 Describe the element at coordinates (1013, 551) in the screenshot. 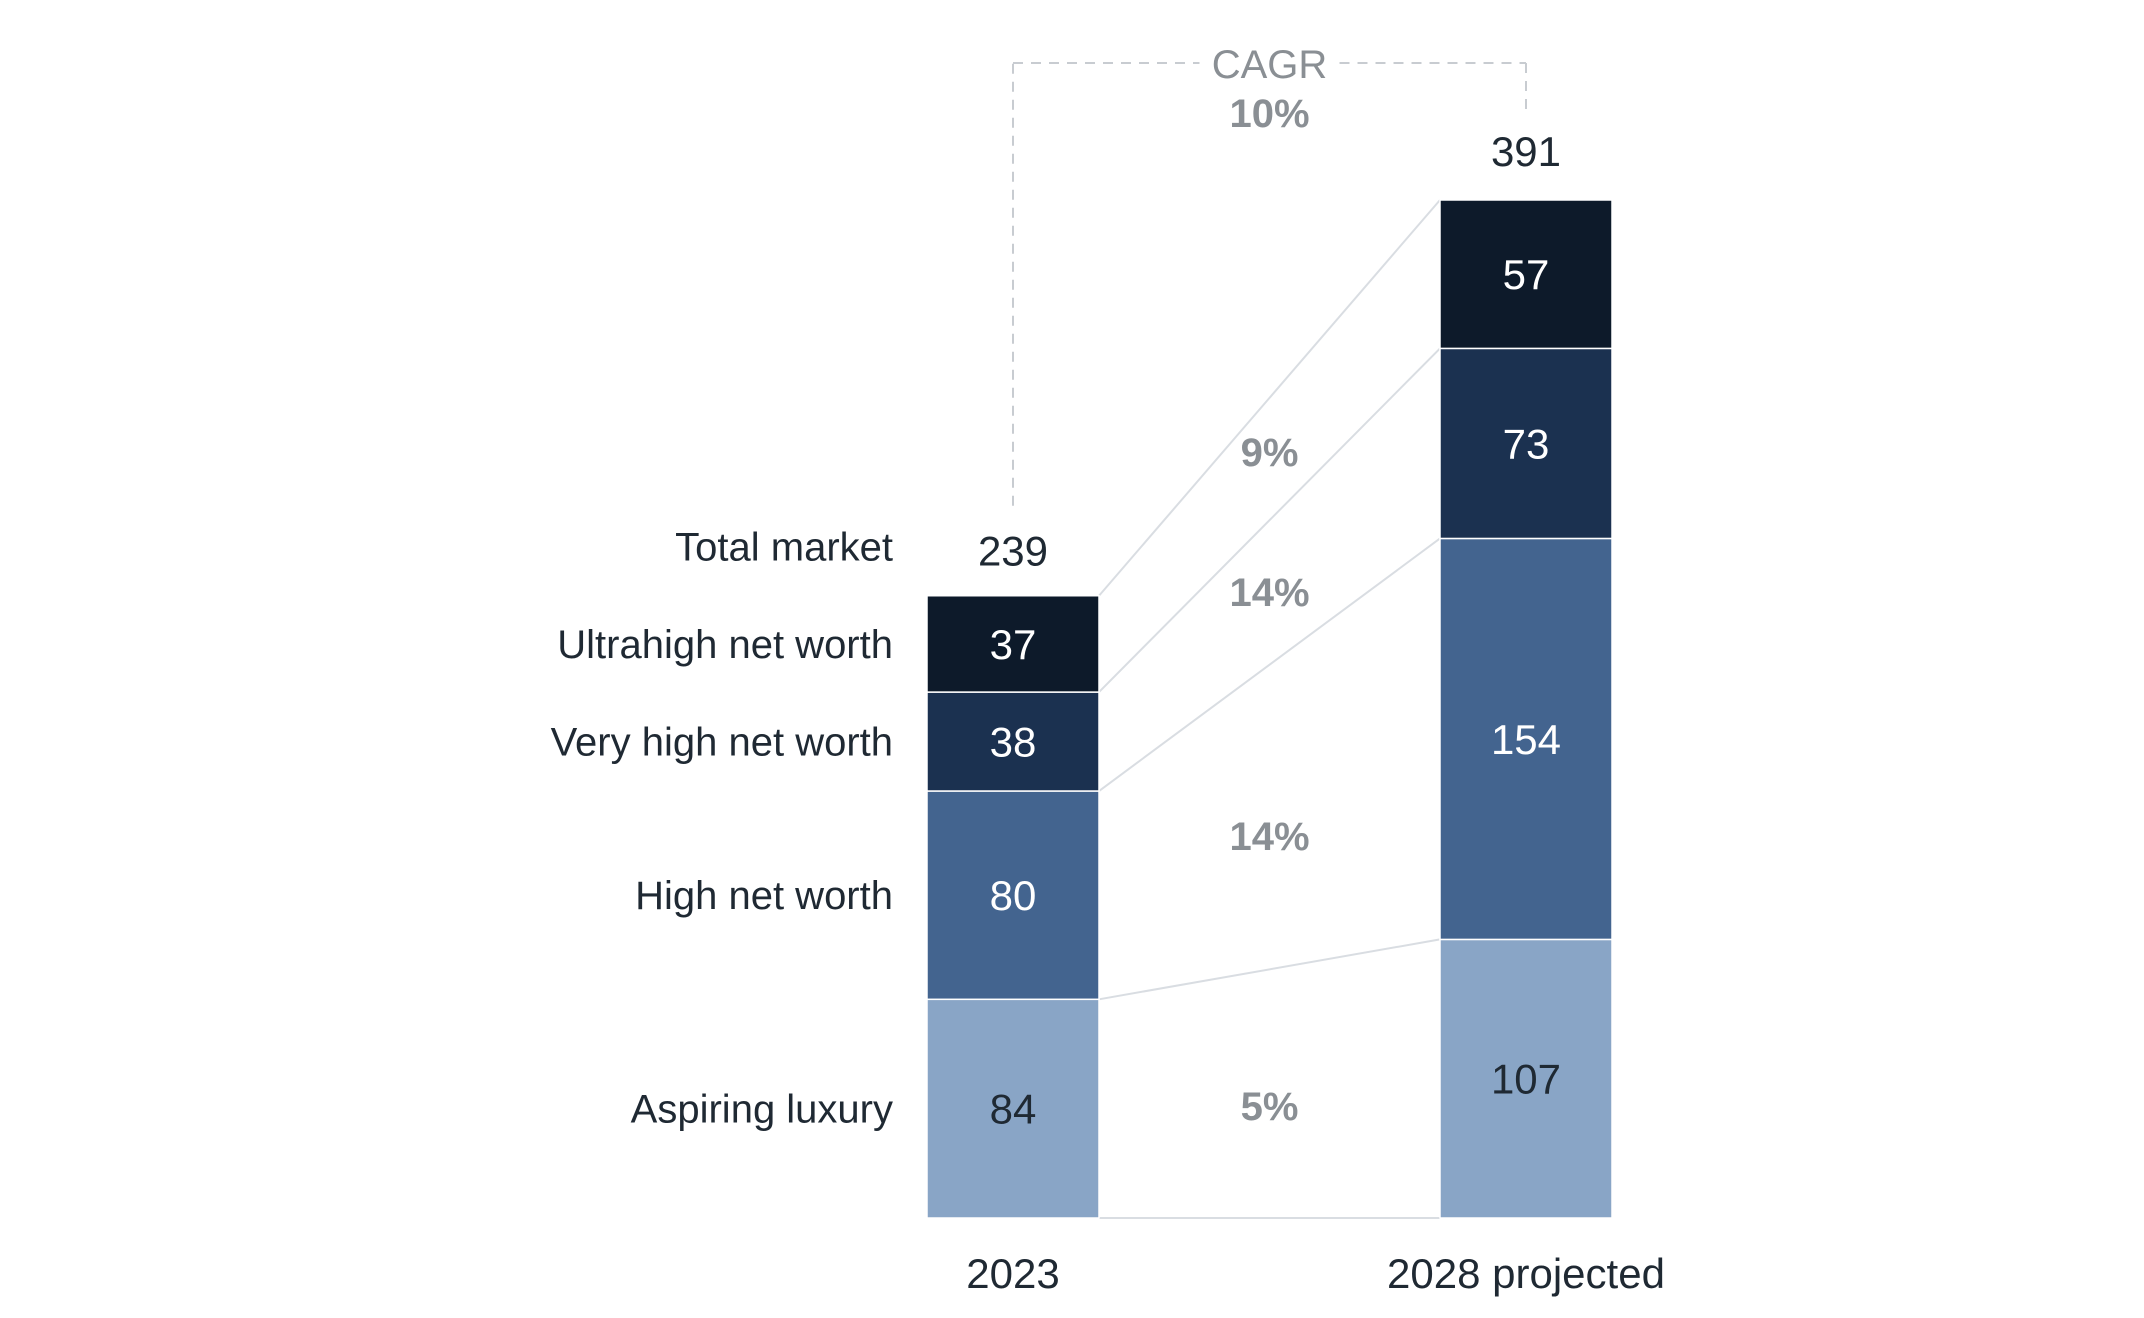

I see `total-value-2023: 239` at that location.